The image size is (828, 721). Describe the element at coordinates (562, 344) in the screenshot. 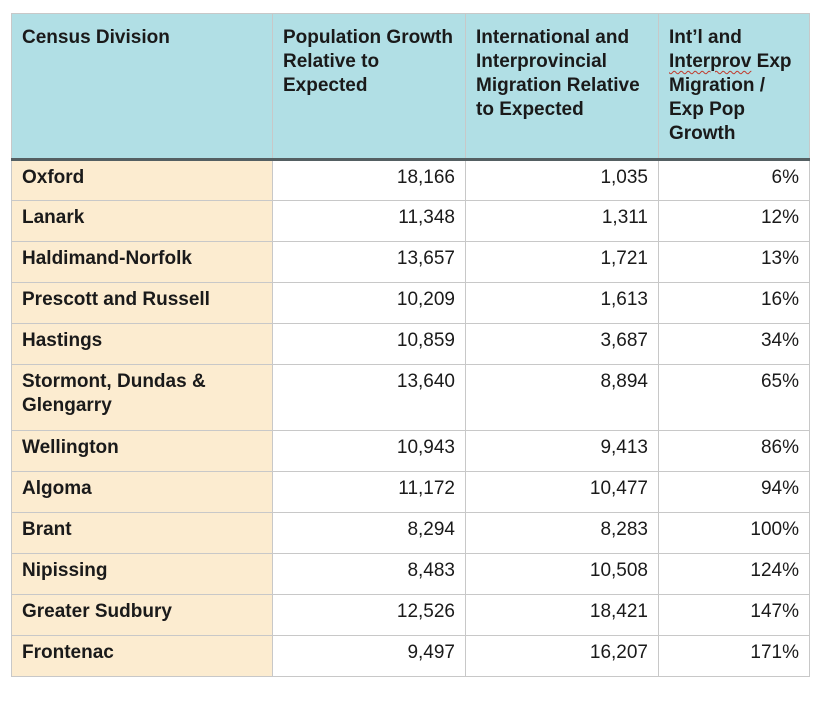

I see `cell-migration: 3,687` at that location.